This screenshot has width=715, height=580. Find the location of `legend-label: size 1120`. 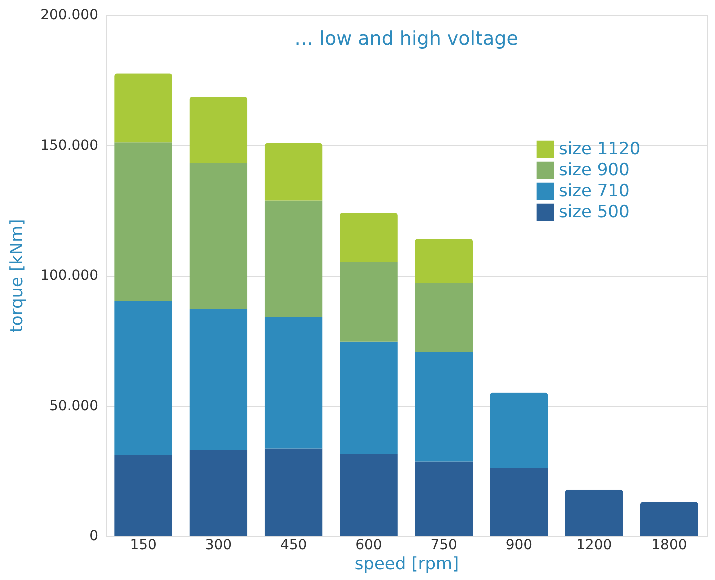

legend-label: size 1120 is located at coordinates (600, 150).